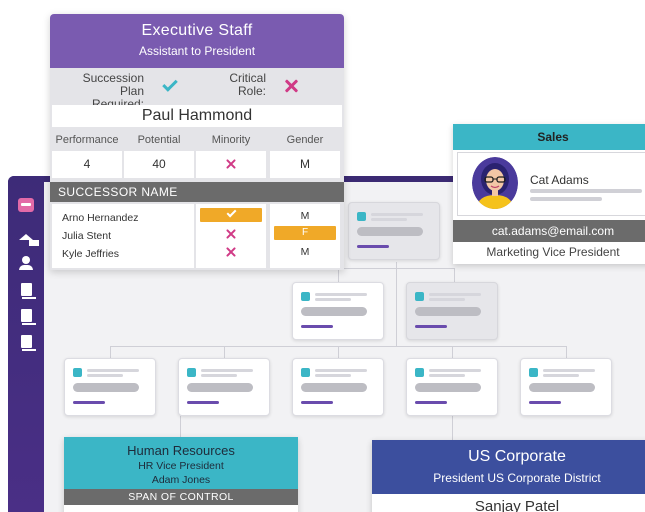 The width and height of the screenshot is (645, 512). I want to click on avatar, so click(495, 183).